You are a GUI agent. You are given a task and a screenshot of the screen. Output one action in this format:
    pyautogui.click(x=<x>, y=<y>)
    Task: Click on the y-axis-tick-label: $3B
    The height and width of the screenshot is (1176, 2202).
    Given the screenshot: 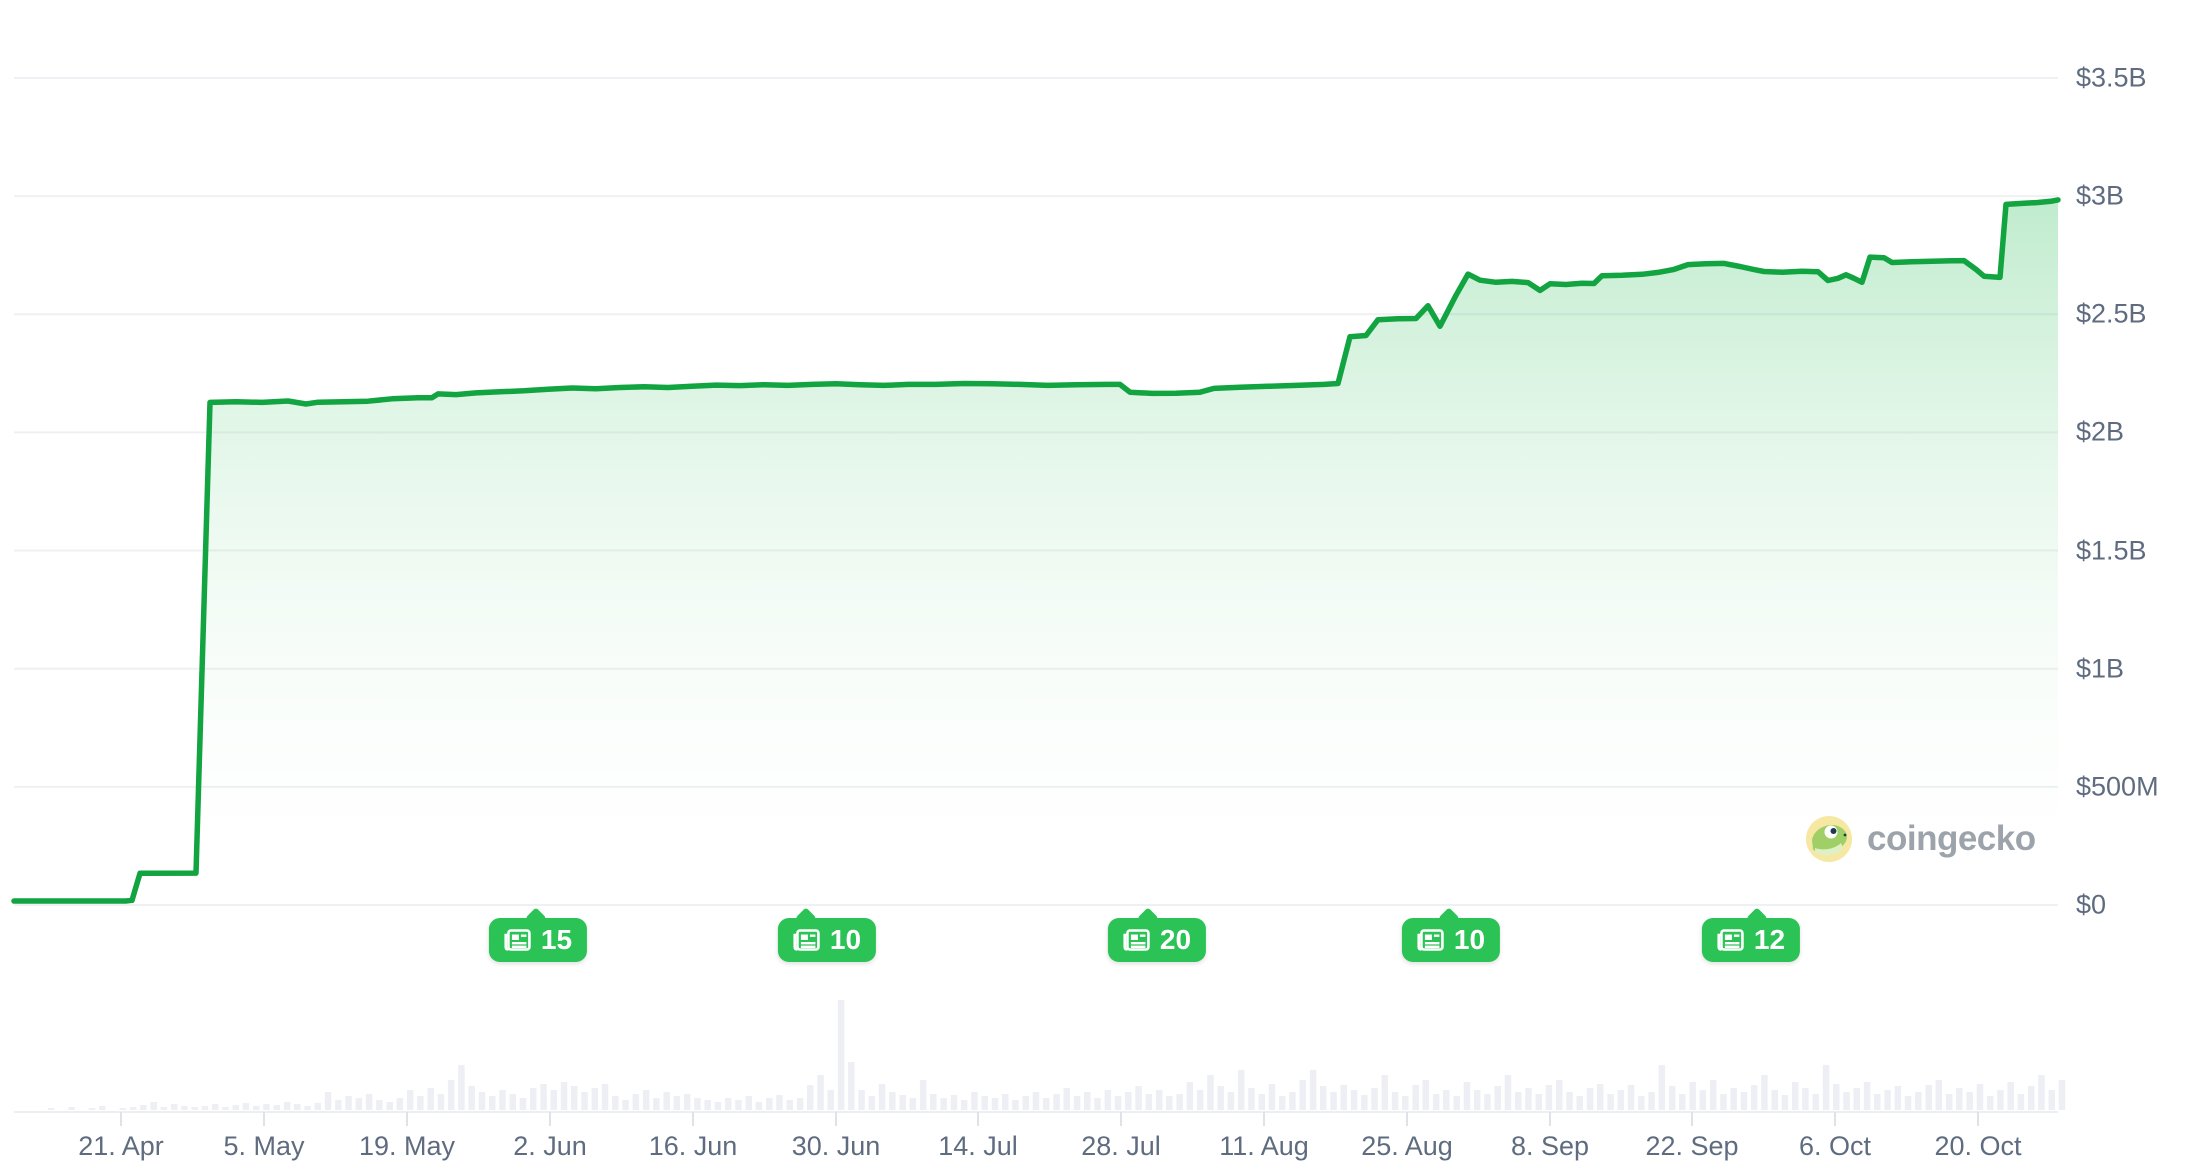 What is the action you would take?
    pyautogui.click(x=2100, y=195)
    